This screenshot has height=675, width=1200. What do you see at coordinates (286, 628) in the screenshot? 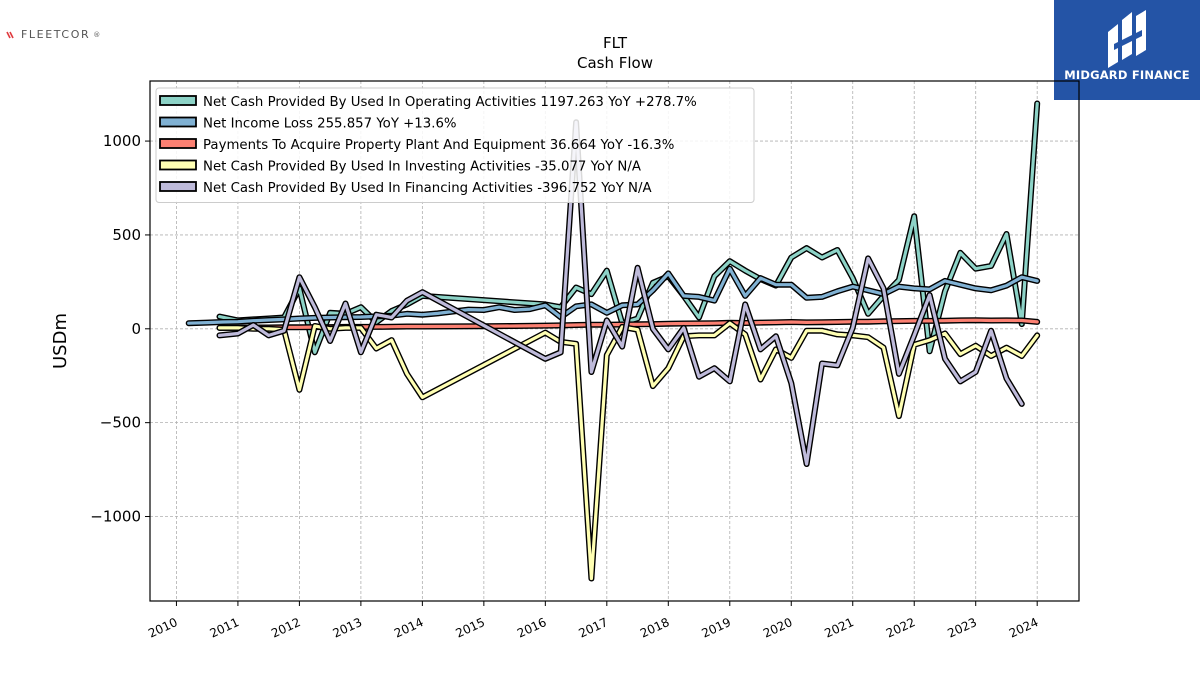
I see `x-tick-label: 2012` at bounding box center [286, 628].